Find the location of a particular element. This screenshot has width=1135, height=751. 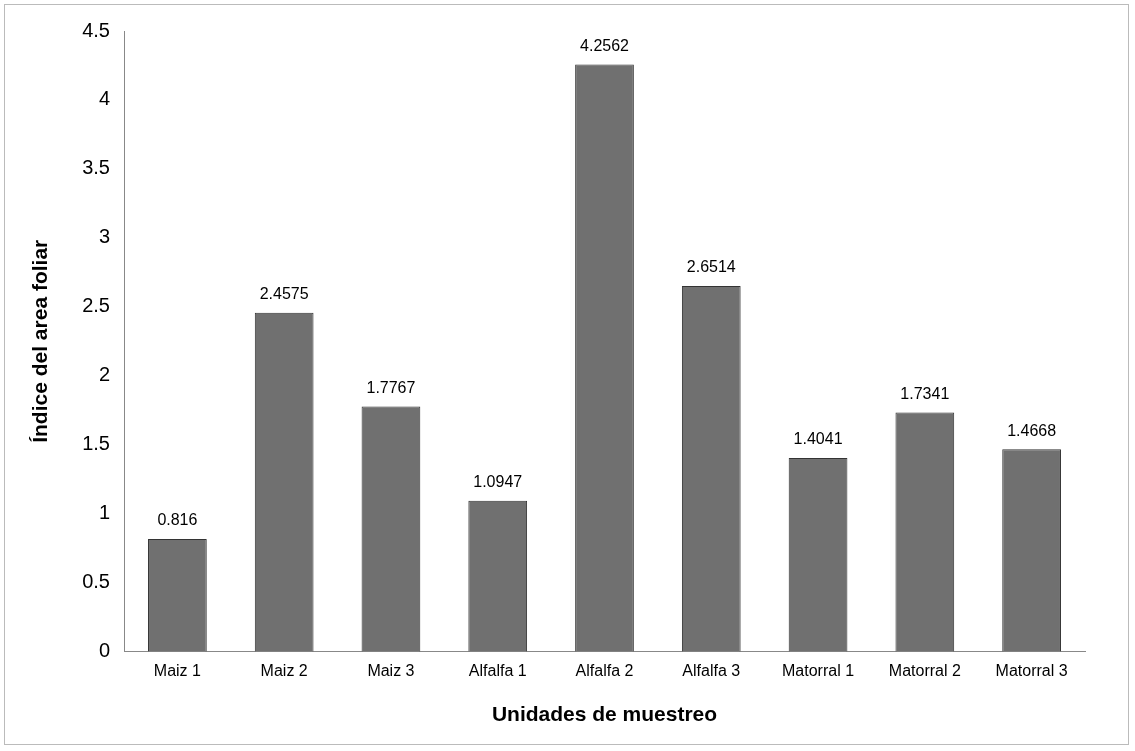

y-axis-title: Índice del area foliar is located at coordinates (40, 341).